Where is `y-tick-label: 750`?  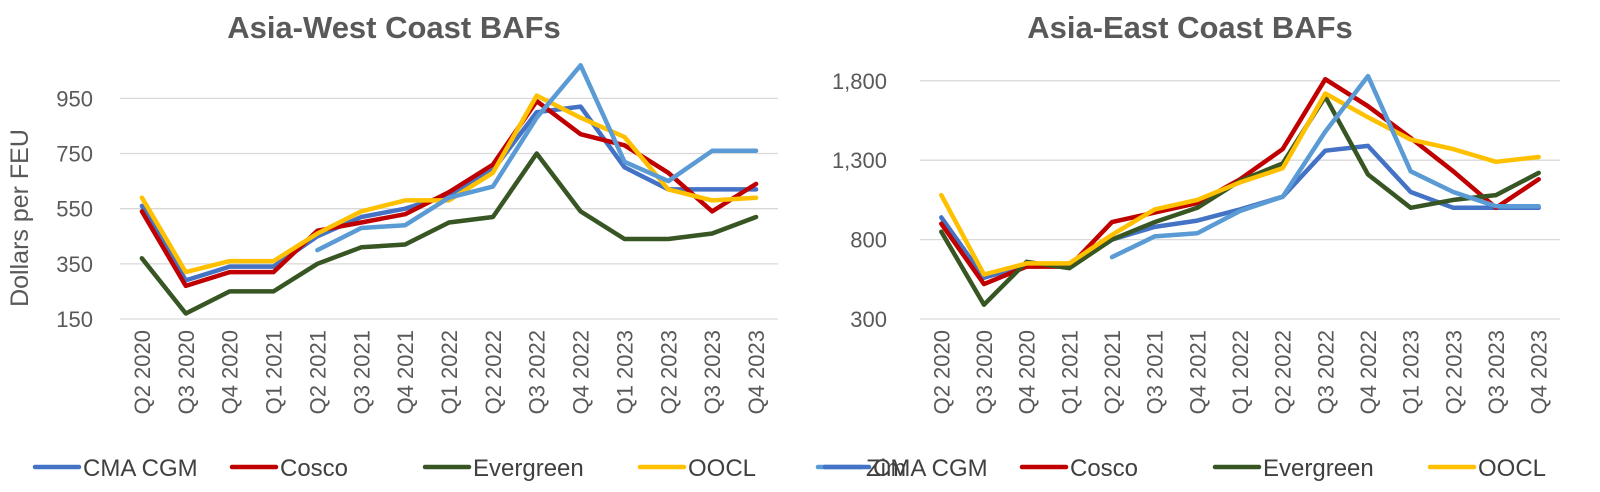
y-tick-label: 750 is located at coordinates (74, 154).